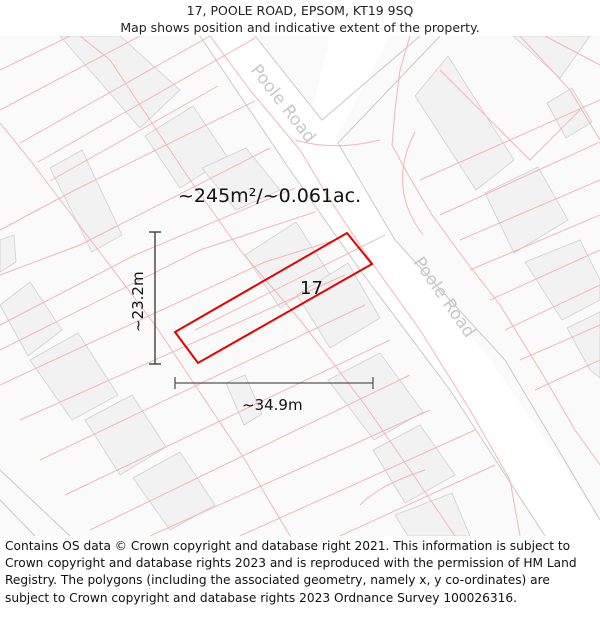  What do you see at coordinates (155, 298) in the screenshot?
I see `height-dimension-line` at bounding box center [155, 298].